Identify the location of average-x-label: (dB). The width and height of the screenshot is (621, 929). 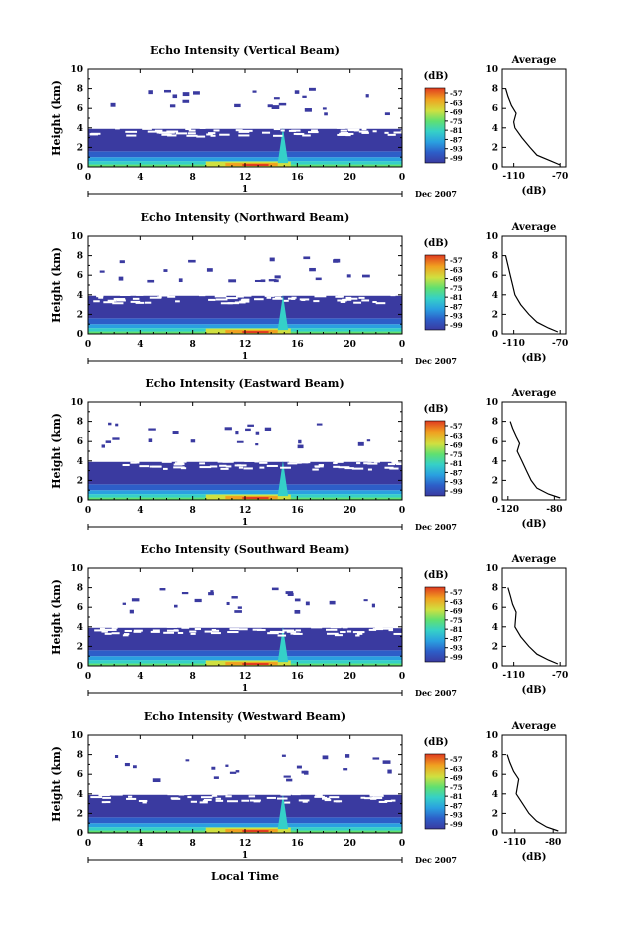
(534, 191).